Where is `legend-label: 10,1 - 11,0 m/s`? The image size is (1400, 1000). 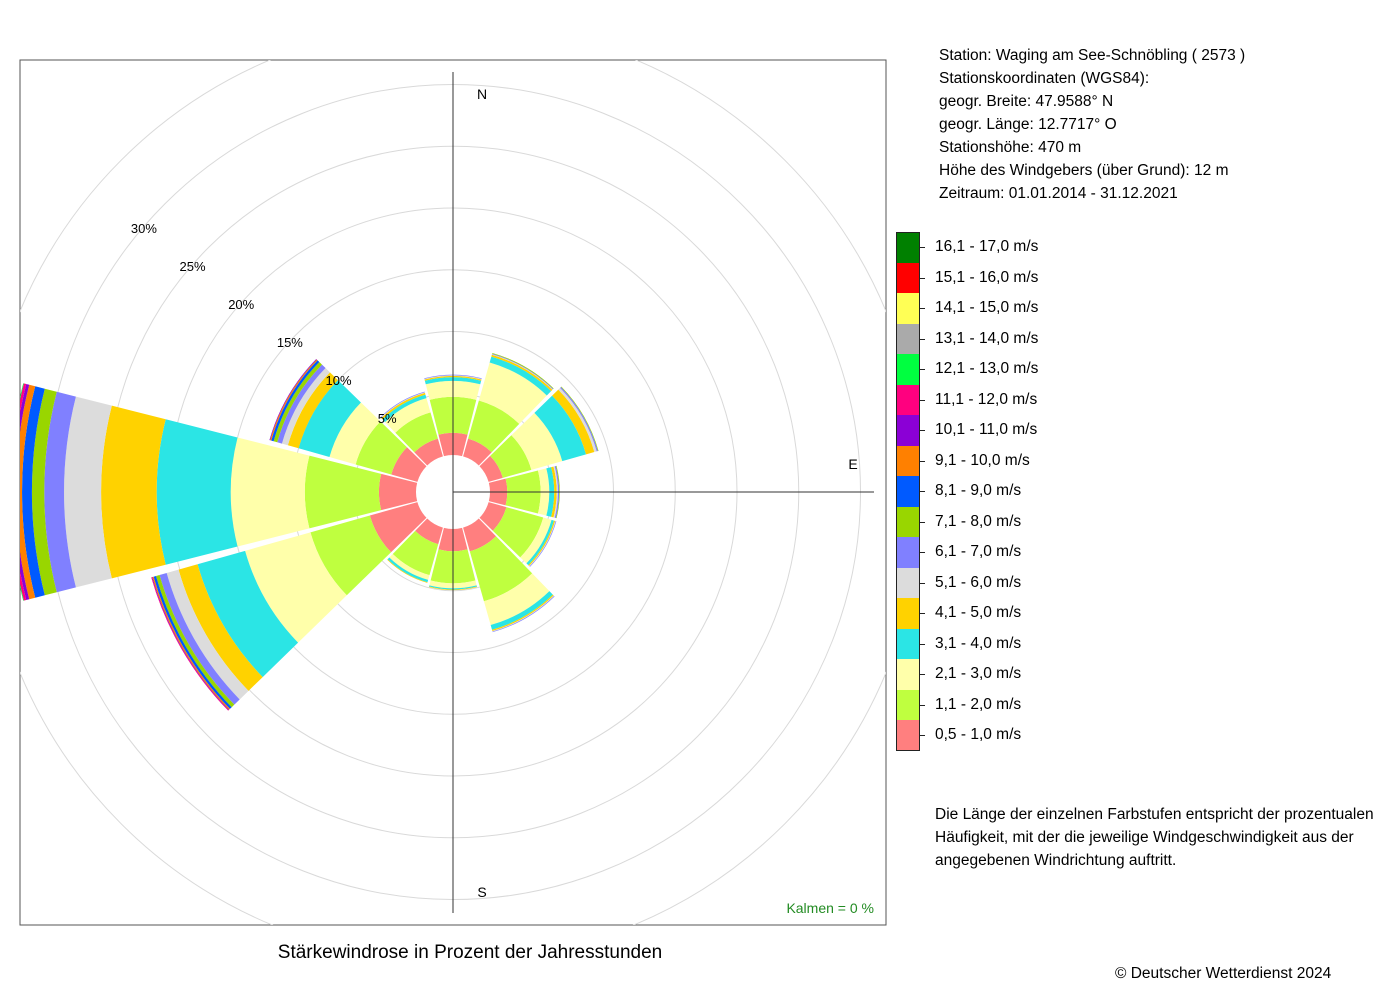 legend-label: 10,1 - 11,0 m/s is located at coordinates (986, 429).